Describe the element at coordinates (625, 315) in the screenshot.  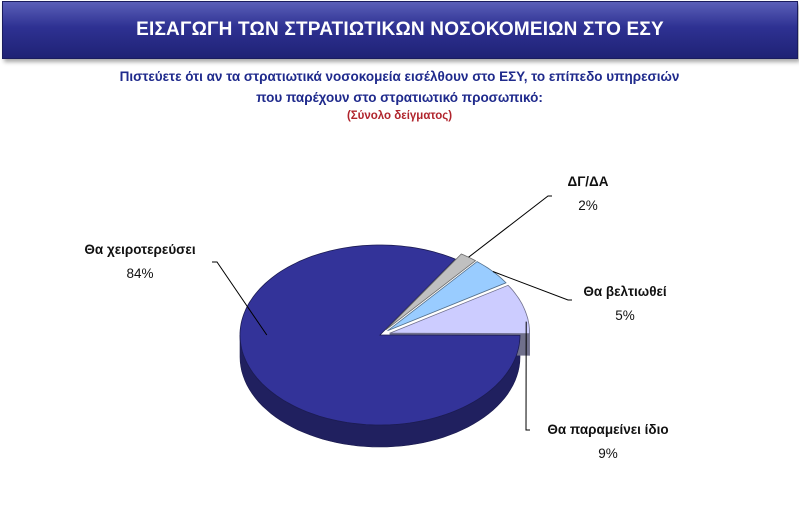
I see `slice-value-3: 5%` at that location.